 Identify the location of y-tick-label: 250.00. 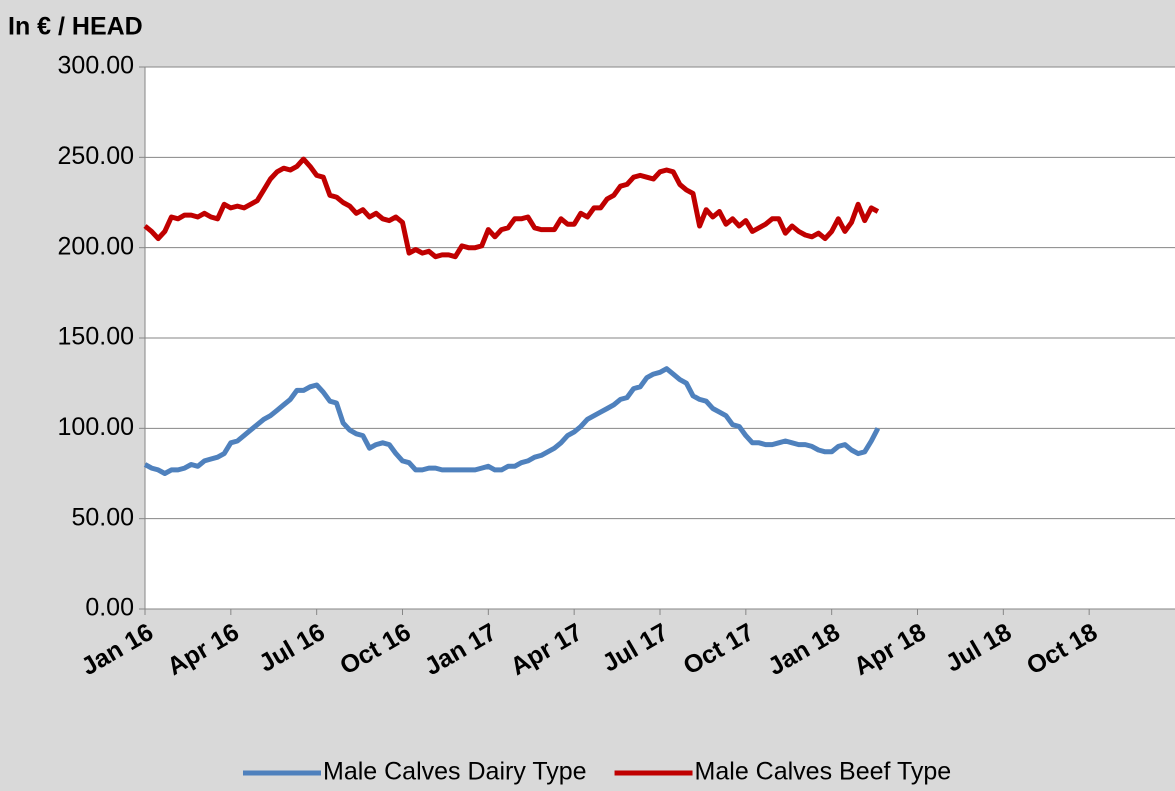
(96, 156).